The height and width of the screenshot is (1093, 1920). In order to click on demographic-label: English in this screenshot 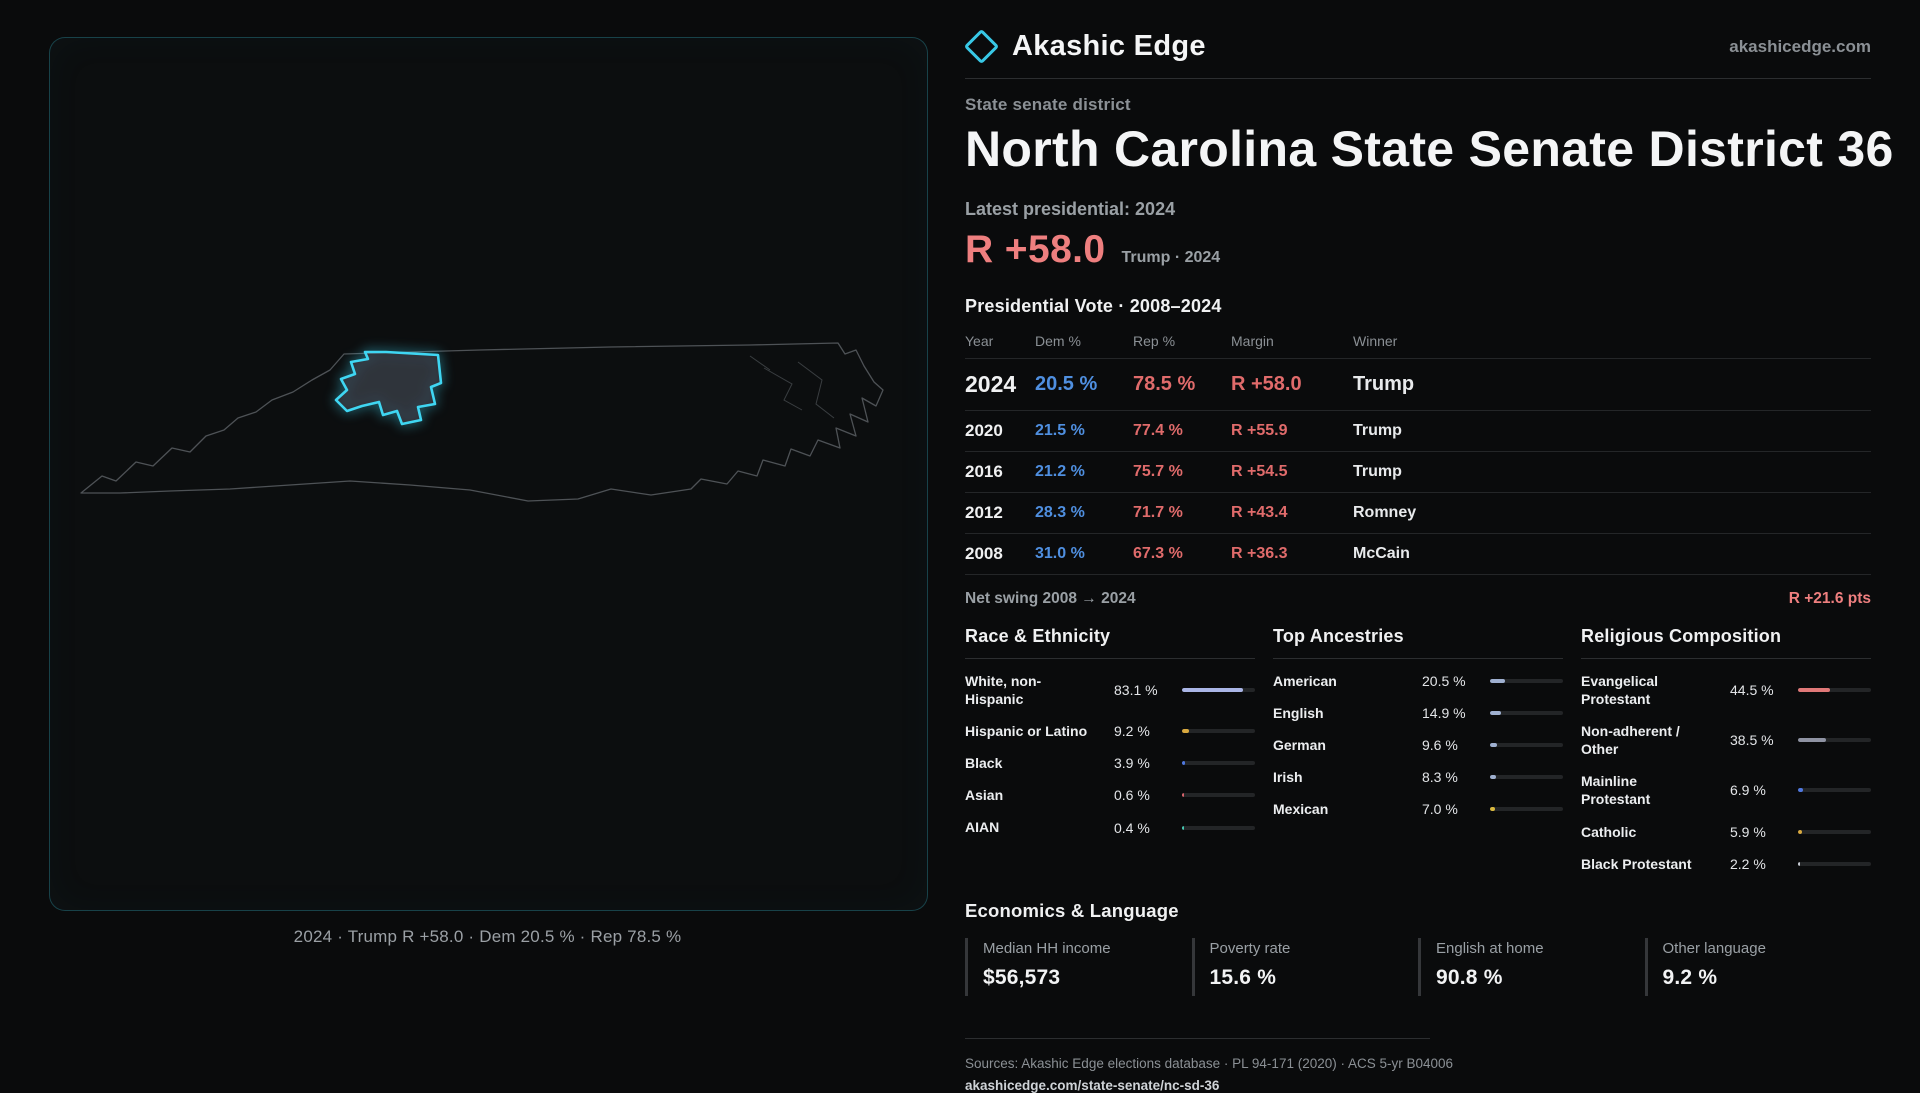, I will do `click(1298, 712)`.